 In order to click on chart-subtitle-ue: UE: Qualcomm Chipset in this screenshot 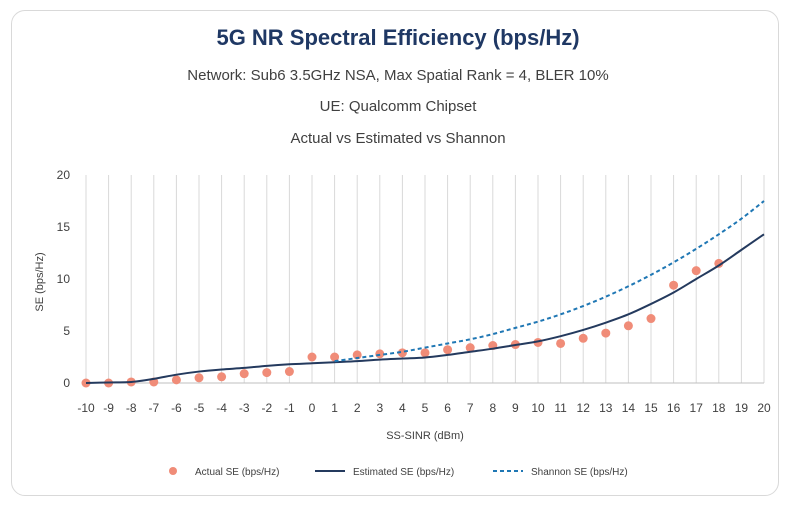, I will do `click(398, 106)`.